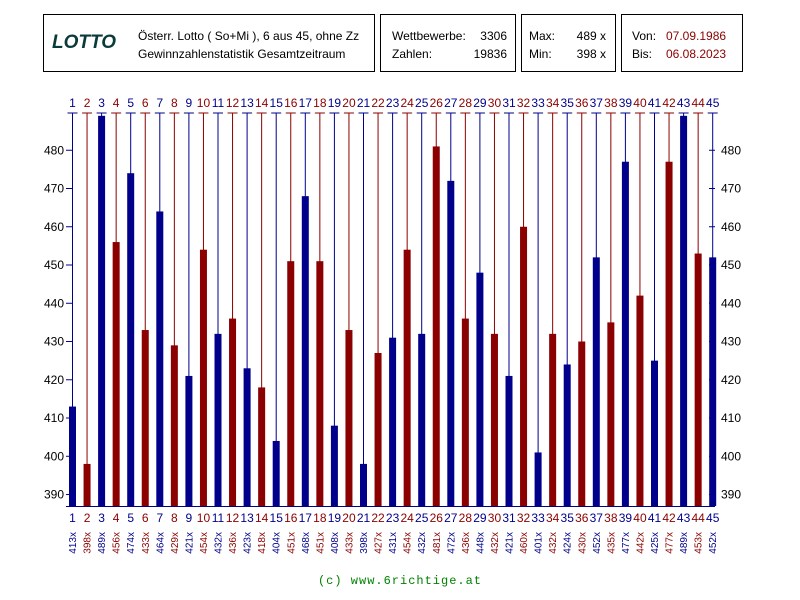 The height and width of the screenshot is (600, 800). What do you see at coordinates (145, 518) in the screenshot?
I see `category-label-bottom: 6` at bounding box center [145, 518].